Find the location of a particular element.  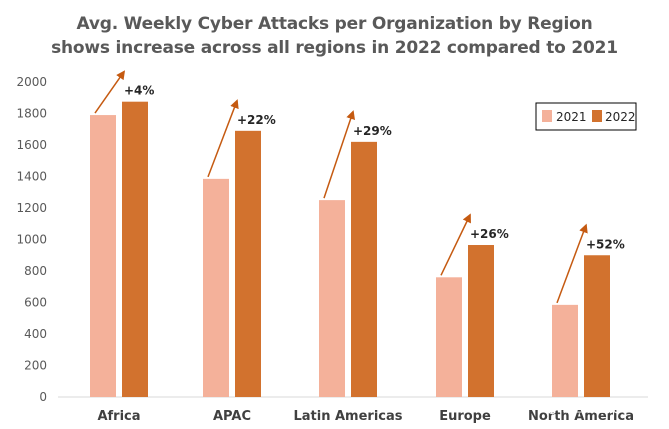

bar-2021-apac is located at coordinates (216, 287).